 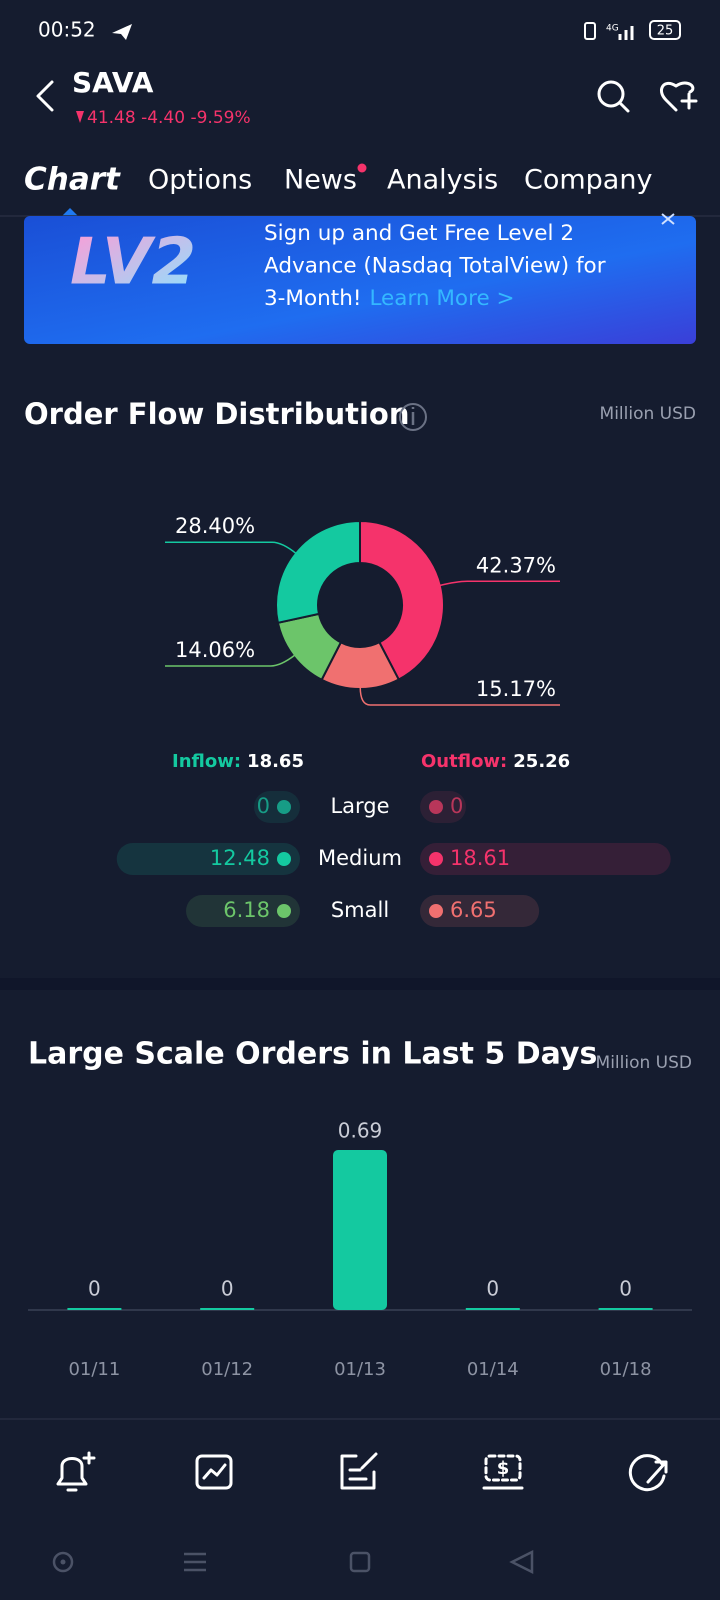 I want to click on outflow-value: 0, so click(x=456, y=806).